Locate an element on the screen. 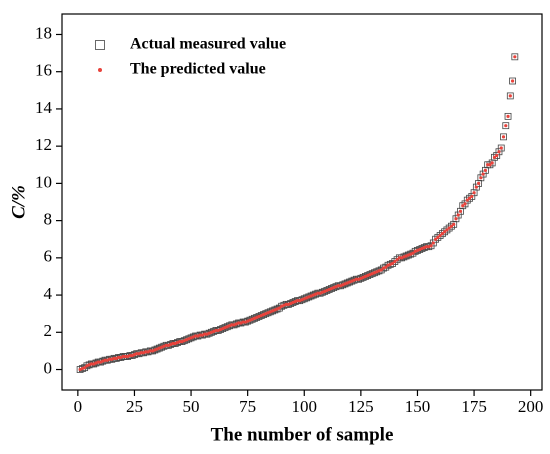  x-tick-label: 50 is located at coordinates (191, 406).